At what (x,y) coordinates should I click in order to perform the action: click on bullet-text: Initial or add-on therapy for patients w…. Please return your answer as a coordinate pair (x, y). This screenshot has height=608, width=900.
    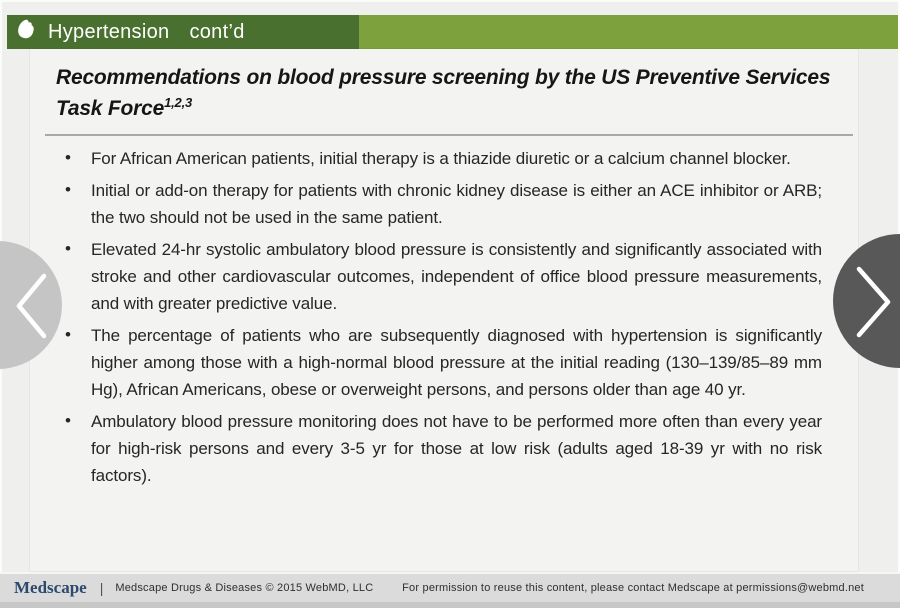
    Looking at the image, I should click on (456, 204).